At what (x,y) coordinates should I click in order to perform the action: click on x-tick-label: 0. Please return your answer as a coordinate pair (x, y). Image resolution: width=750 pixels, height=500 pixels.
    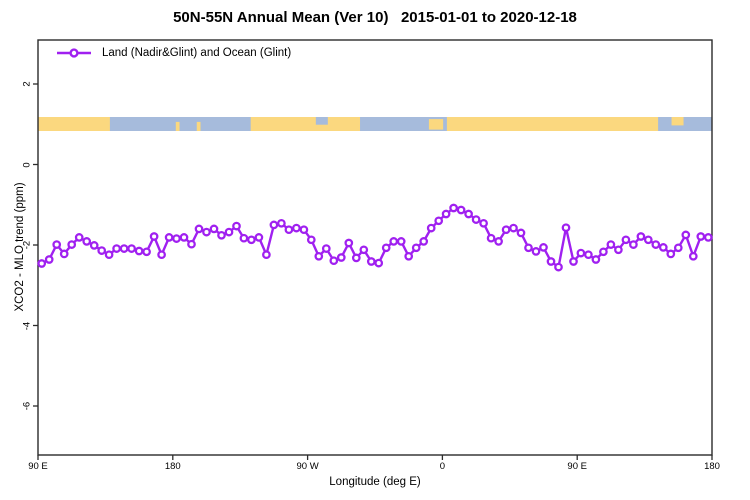
    Looking at the image, I should click on (442, 466).